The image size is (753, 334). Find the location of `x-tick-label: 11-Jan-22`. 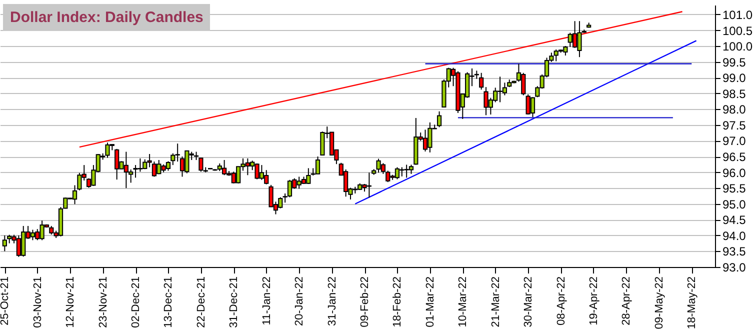

x-tick-label: 11-Jan-22 is located at coordinates (266, 301).